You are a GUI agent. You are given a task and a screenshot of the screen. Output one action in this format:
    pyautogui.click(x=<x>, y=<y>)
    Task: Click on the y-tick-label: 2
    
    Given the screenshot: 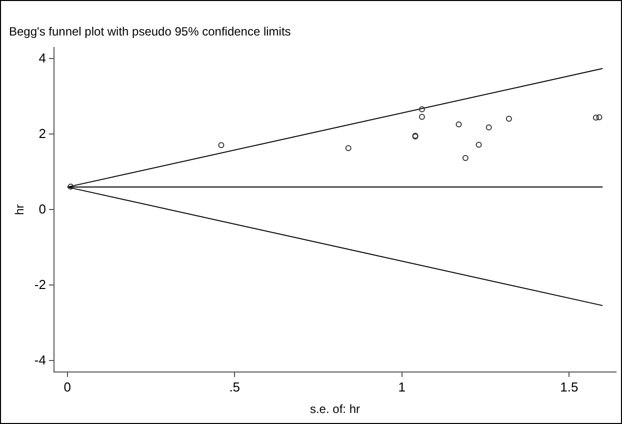 What is the action you would take?
    pyautogui.click(x=42, y=133)
    